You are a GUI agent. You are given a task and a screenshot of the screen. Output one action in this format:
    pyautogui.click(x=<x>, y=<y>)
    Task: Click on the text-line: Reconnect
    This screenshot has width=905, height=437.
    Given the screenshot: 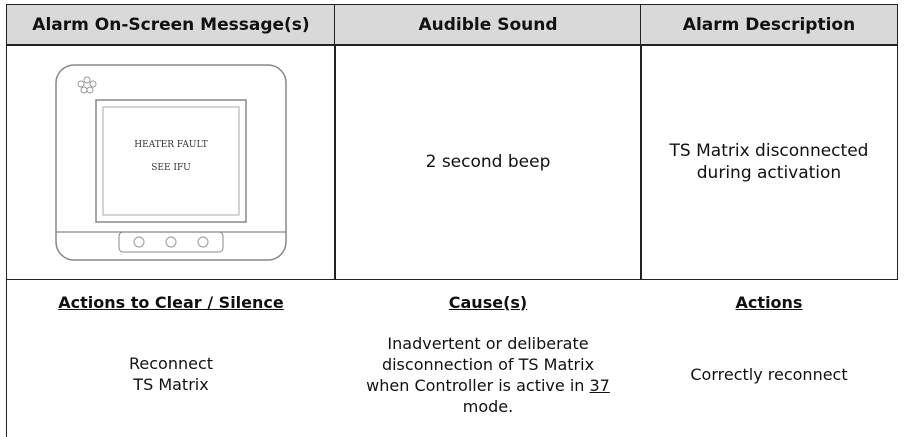 What is the action you would take?
    pyautogui.click(x=171, y=363)
    